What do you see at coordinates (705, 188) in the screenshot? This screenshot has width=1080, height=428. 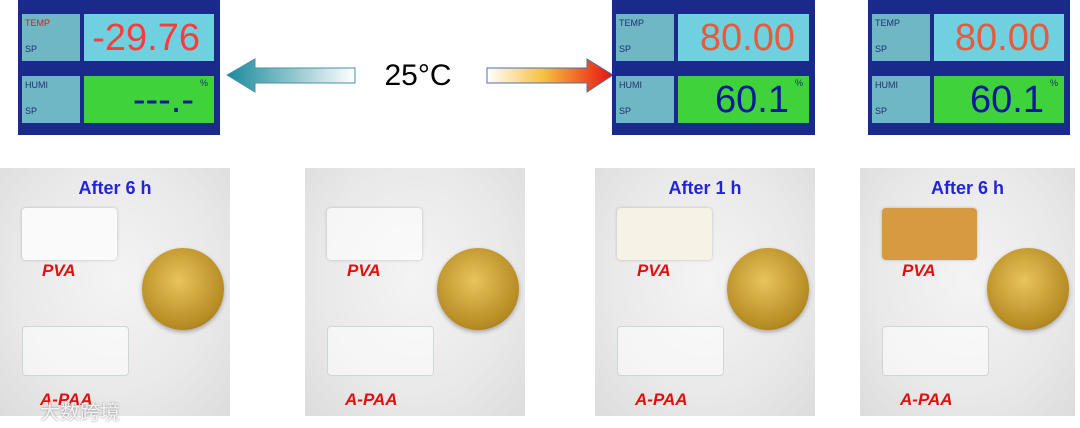 I see `panel-caption: After 1 h` at bounding box center [705, 188].